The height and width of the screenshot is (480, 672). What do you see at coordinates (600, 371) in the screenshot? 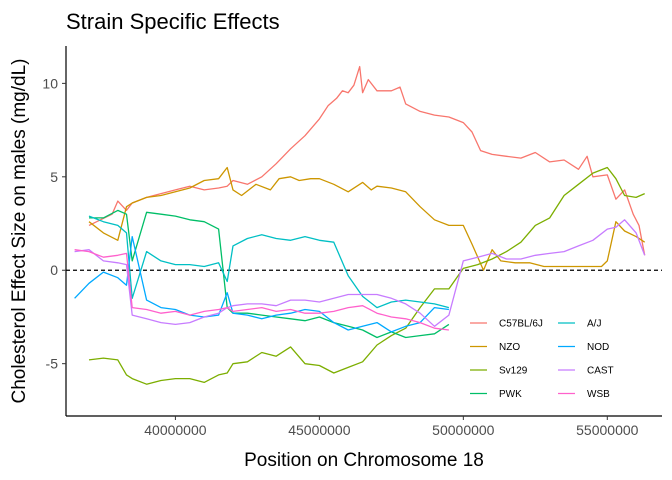
I see `legend-label: CAST` at bounding box center [600, 371].